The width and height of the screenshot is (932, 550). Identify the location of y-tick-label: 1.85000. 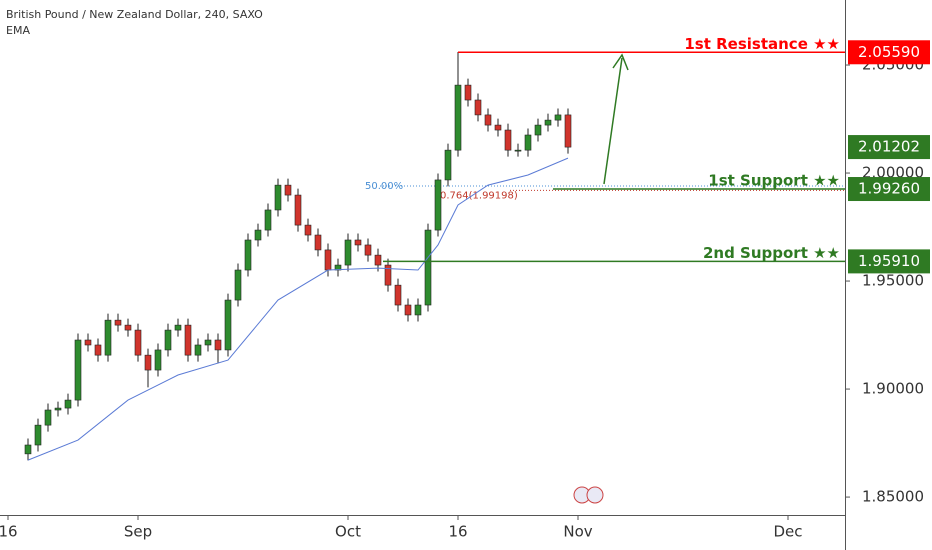
(893, 497).